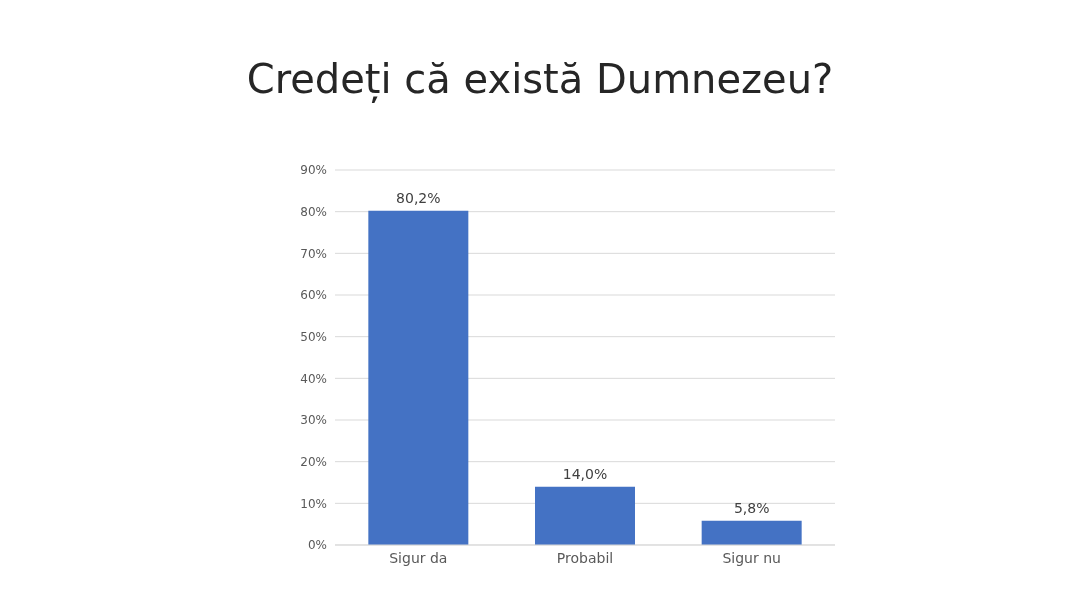  Describe the element at coordinates (313, 461) in the screenshot. I see `y-tick-label: 20%` at that location.